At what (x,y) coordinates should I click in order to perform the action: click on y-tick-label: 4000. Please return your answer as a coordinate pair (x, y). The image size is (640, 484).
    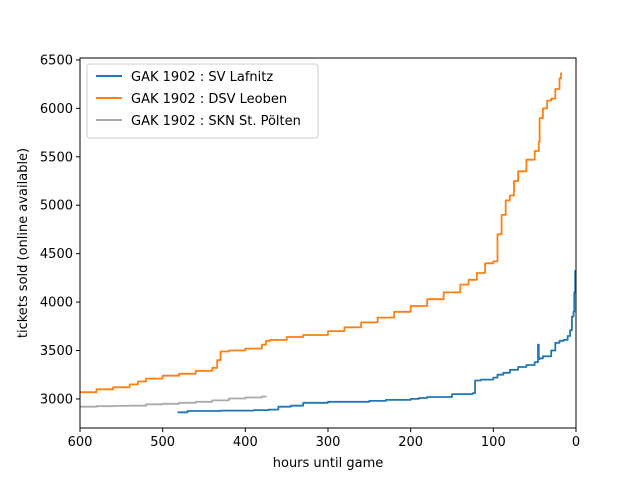
    Looking at the image, I should click on (56, 303).